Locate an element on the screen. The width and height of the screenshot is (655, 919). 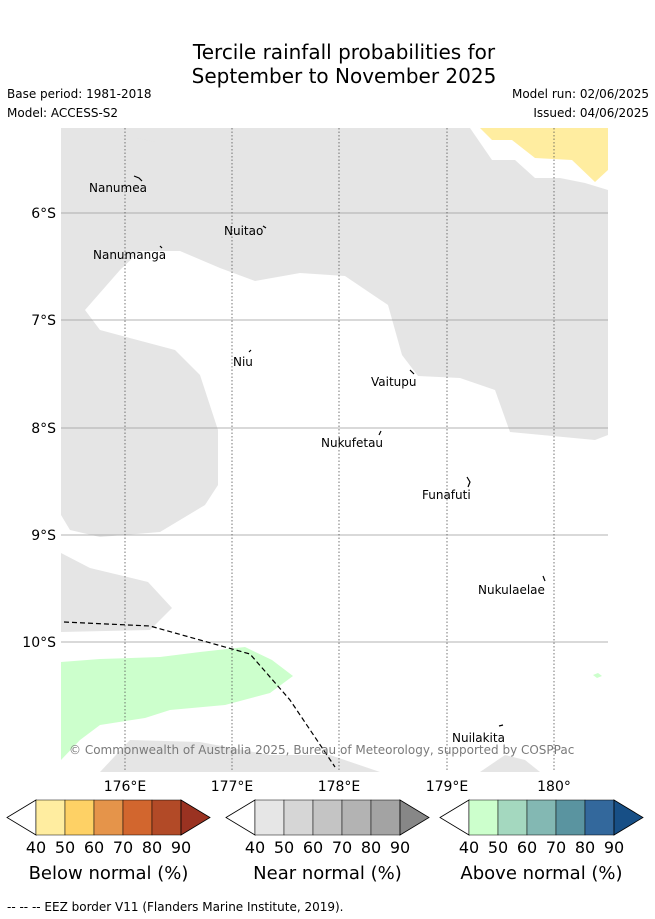
island-nukufetau is located at coordinates (380, 433).